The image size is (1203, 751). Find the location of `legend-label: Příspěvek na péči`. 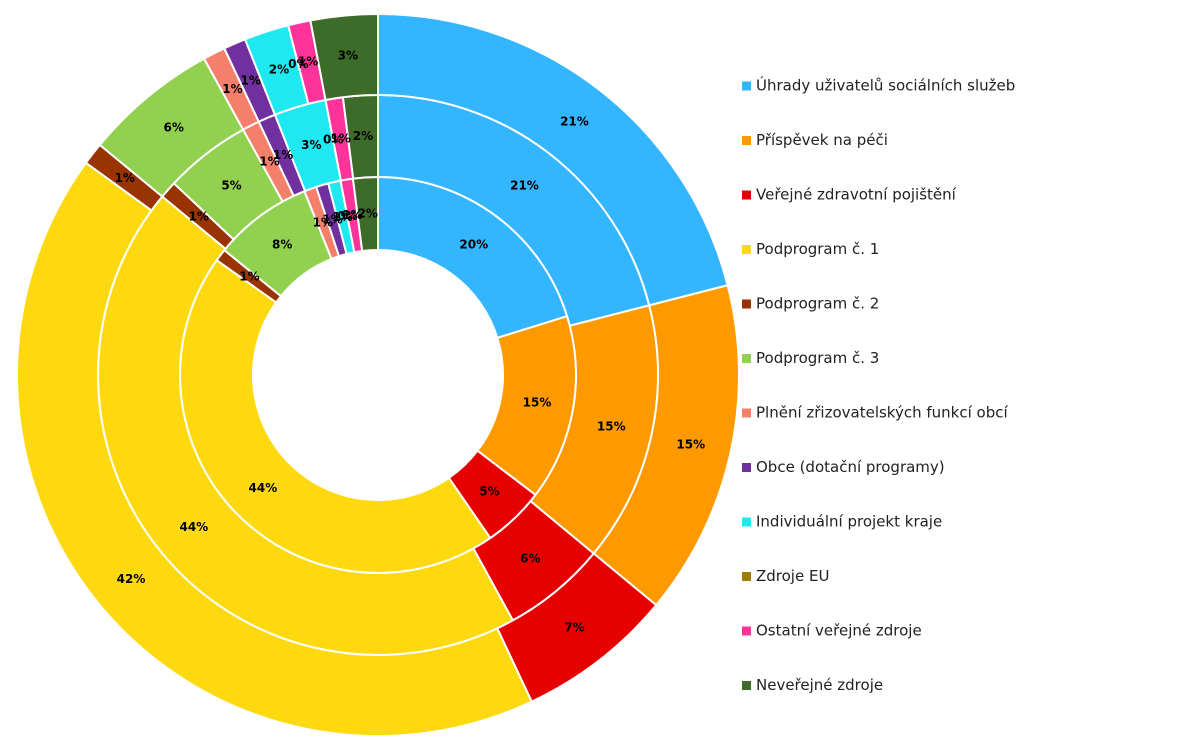

legend-label: Příspěvek na péči is located at coordinates (822, 140).